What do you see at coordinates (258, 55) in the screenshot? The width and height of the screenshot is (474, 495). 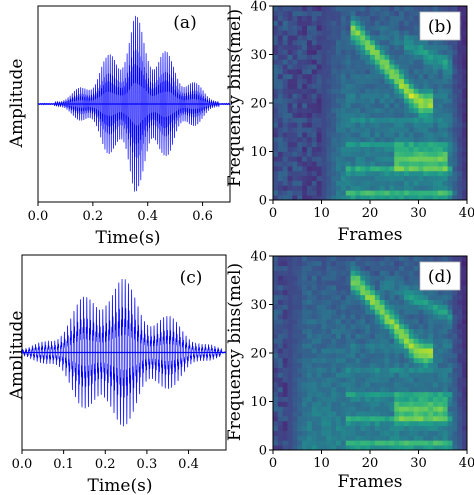 I see `panel-b-ytick-label: 30` at bounding box center [258, 55].